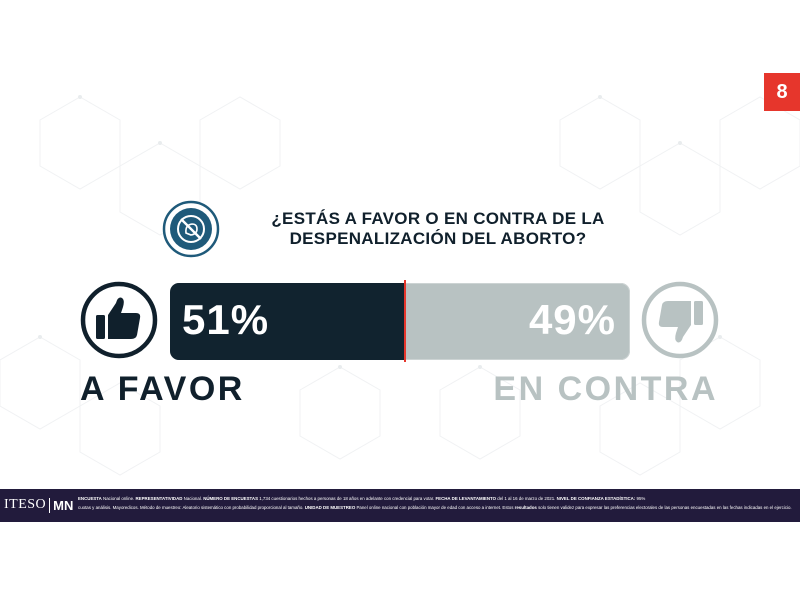 This screenshot has width=800, height=600. Describe the element at coordinates (517, 321) in the screenshot. I see `bar-segment-en-contra` at that location.